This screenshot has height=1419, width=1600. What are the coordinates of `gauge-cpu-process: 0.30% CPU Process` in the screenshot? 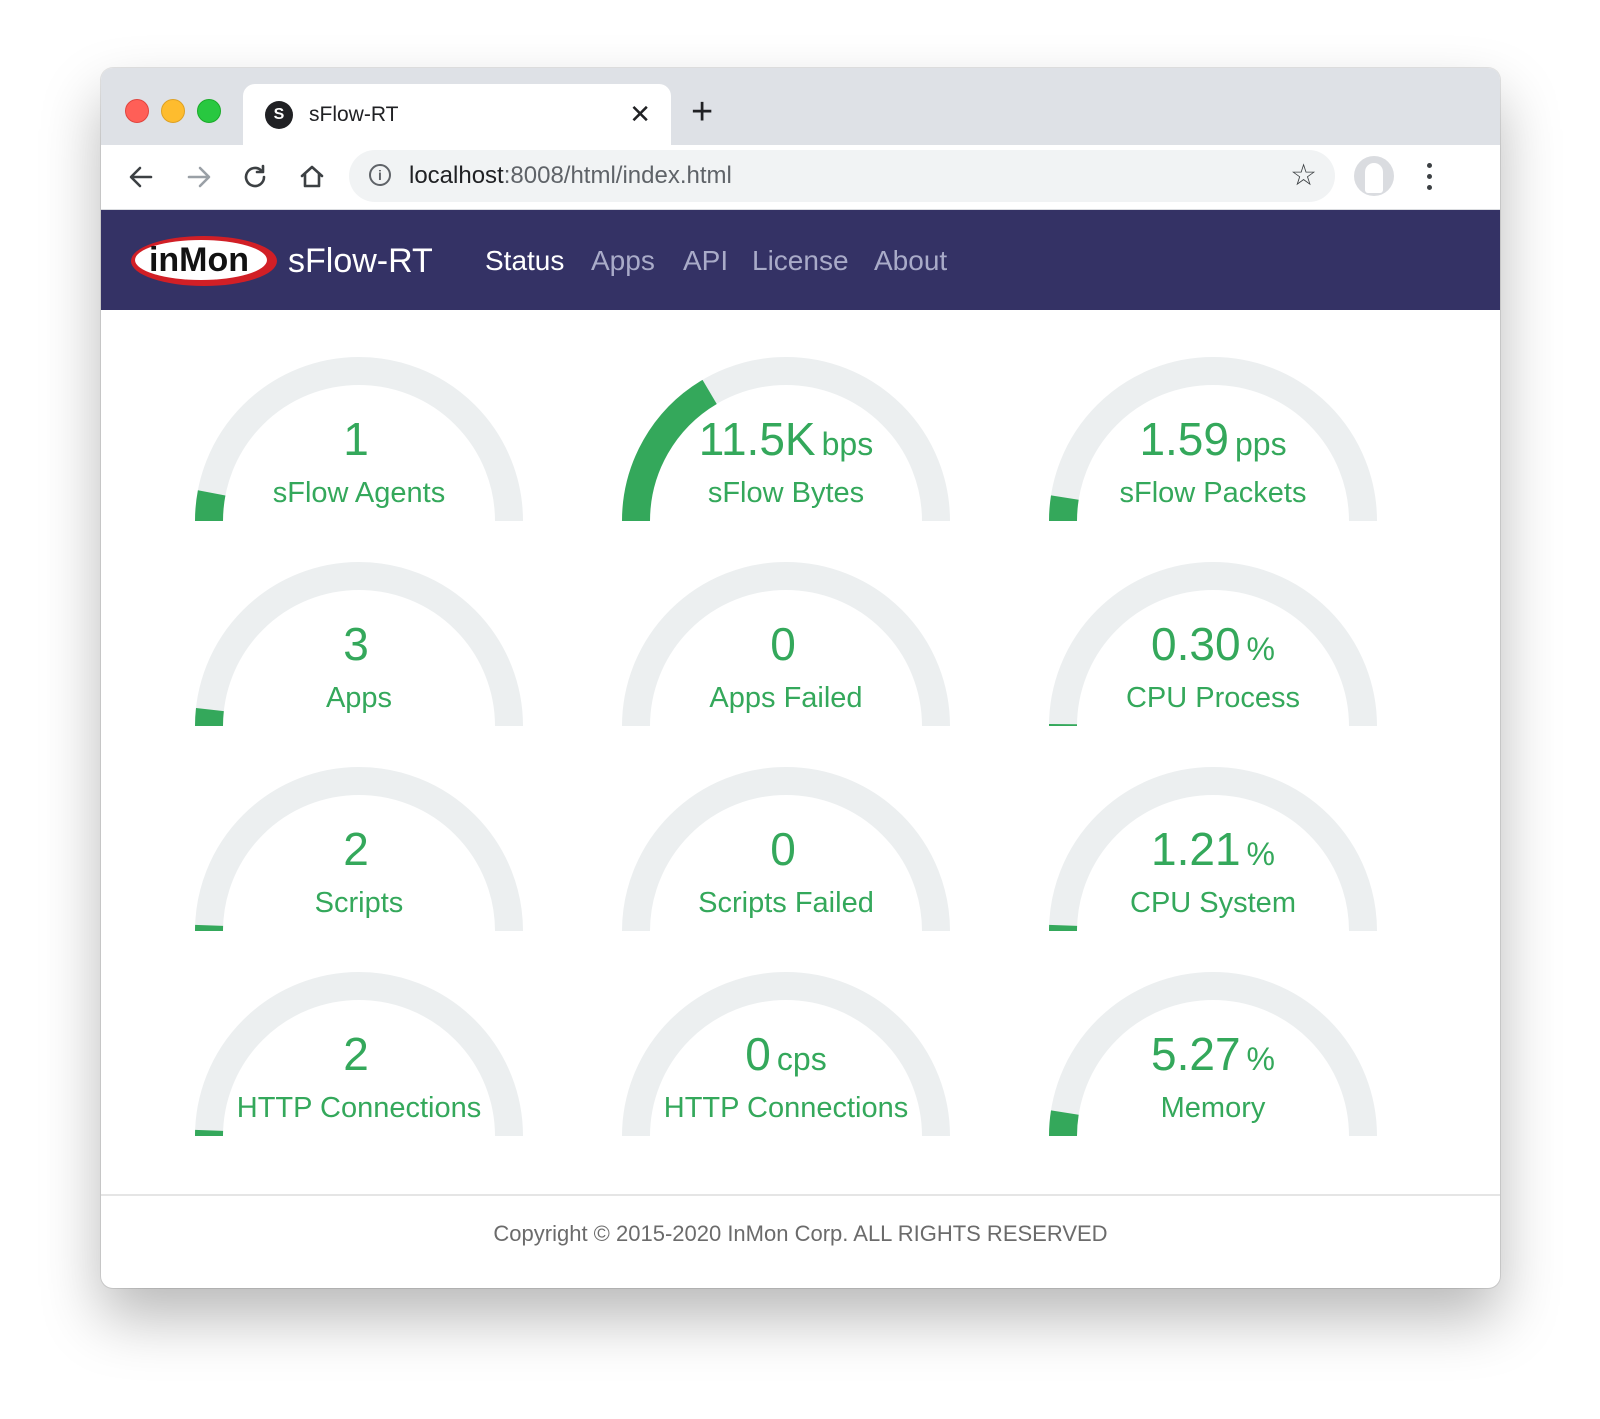 It's located at (1213, 650).